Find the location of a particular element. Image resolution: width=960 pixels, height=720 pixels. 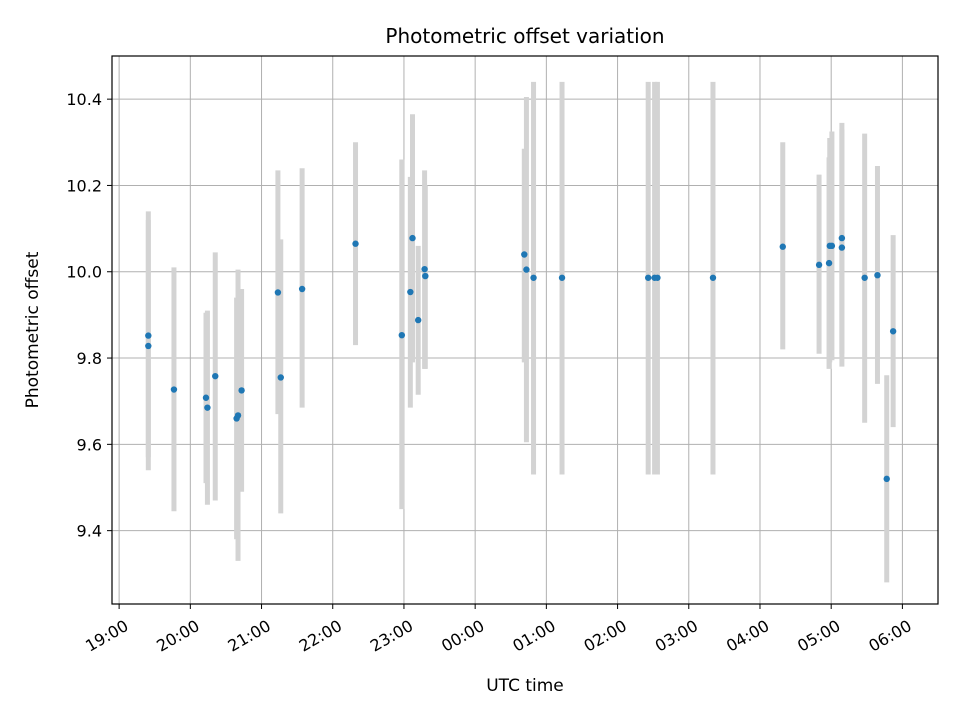

y-tick-label: 9.6 is located at coordinates (89, 444).